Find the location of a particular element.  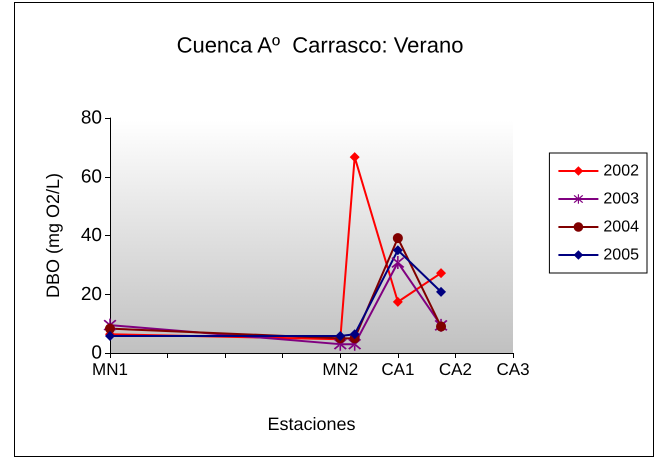

legend-label: 2004 is located at coordinates (621, 227).